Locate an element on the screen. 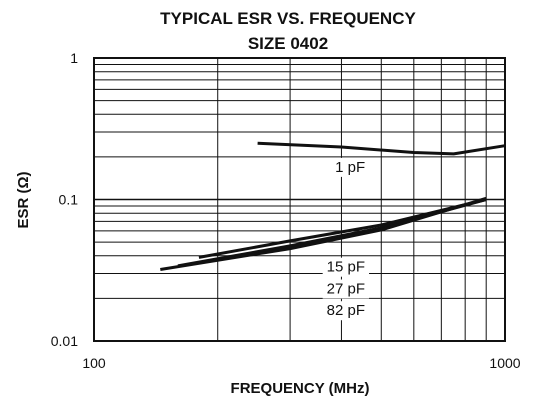 The height and width of the screenshot is (404, 536). x-tick-label: 1000 is located at coordinates (504, 363).